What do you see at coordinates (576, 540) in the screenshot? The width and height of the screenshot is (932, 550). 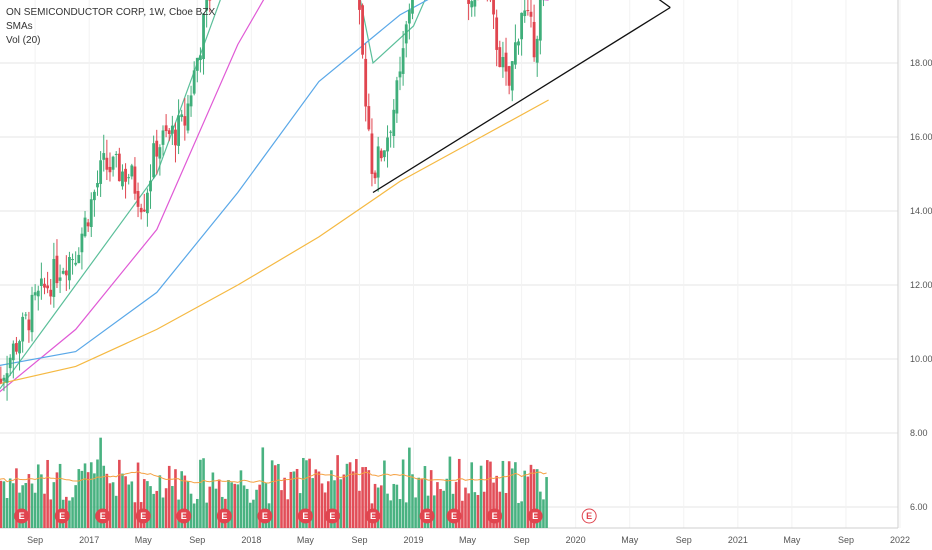 I see `x-tick-label: 2020` at bounding box center [576, 540].